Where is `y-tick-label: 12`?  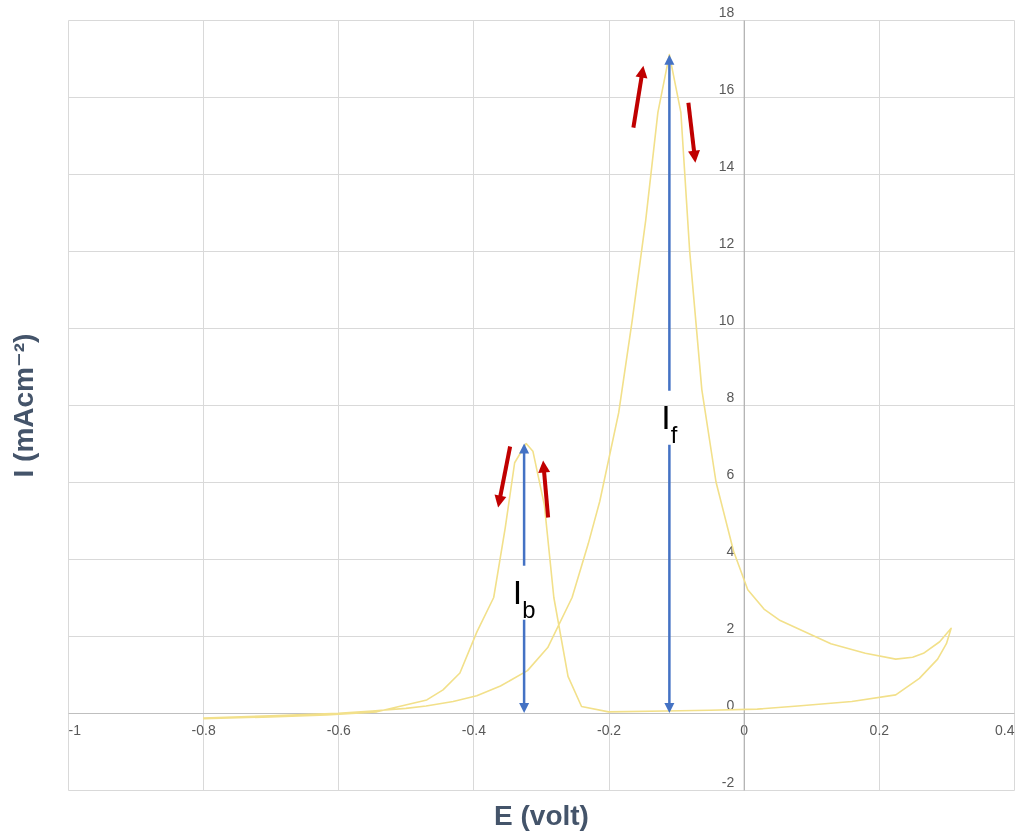
y-tick-label: 12 is located at coordinates (726, 242).